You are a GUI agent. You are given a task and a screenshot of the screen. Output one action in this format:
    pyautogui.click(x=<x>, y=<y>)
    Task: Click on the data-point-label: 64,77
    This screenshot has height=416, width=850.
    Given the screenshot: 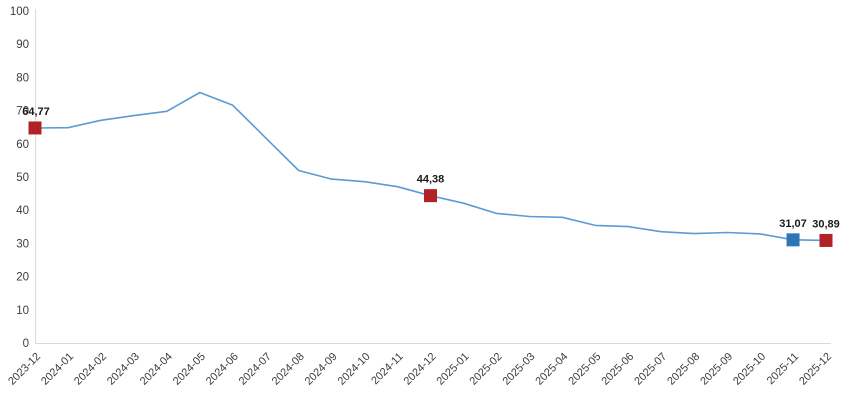 What is the action you would take?
    pyautogui.click(x=36, y=112)
    